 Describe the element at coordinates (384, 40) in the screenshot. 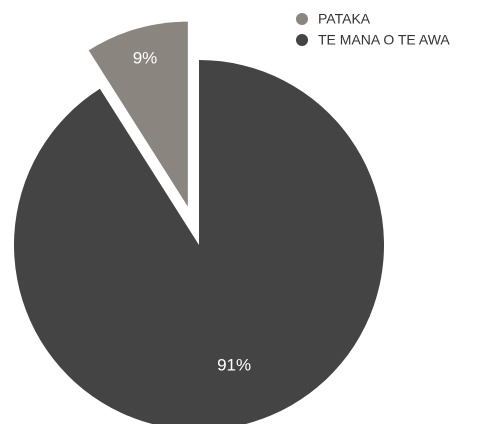

I see `legend-label: TE MANA O TE AWA` at that location.